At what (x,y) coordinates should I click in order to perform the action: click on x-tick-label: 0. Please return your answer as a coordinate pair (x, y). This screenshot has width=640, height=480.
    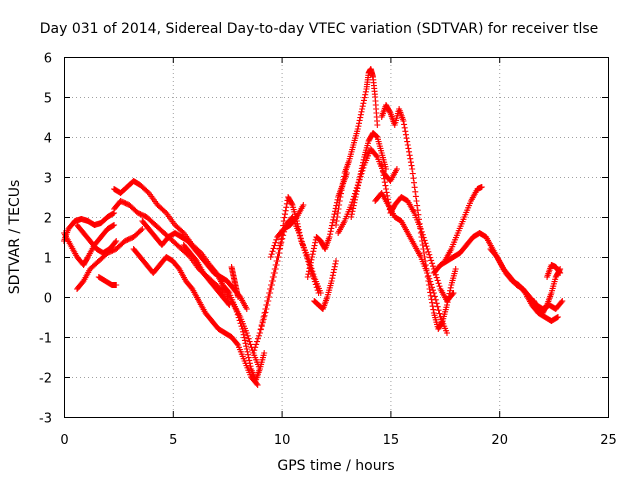
    Looking at the image, I should click on (64, 440).